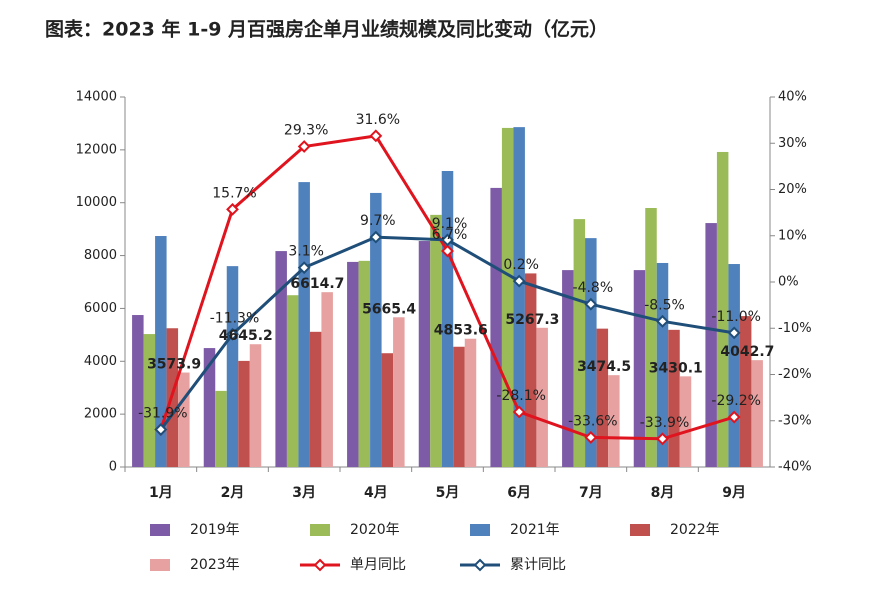 Image resolution: width=877 pixels, height=591 pixels. Describe the element at coordinates (747, 352) in the screenshot. I see `data-label: 4042.7` at that location.